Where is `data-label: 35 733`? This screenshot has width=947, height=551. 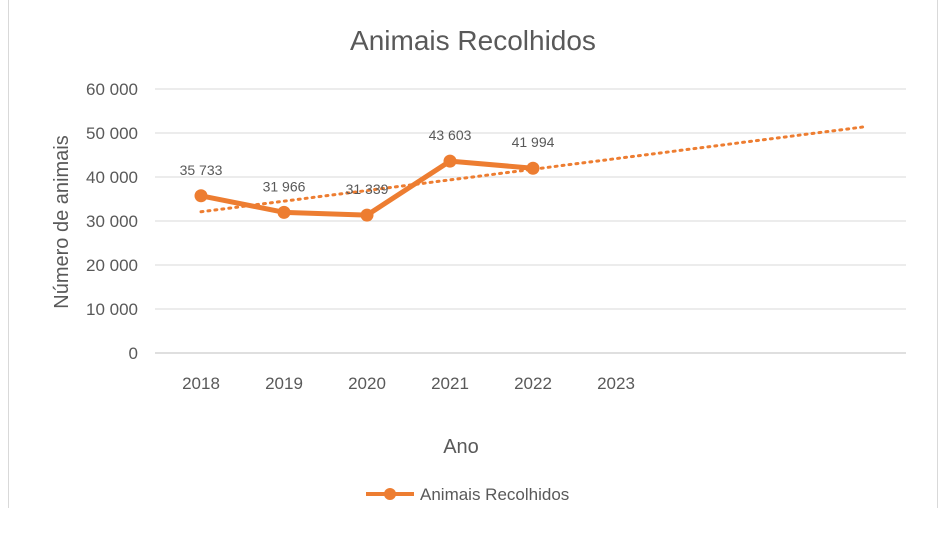 data-label: 35 733 is located at coordinates (201, 170).